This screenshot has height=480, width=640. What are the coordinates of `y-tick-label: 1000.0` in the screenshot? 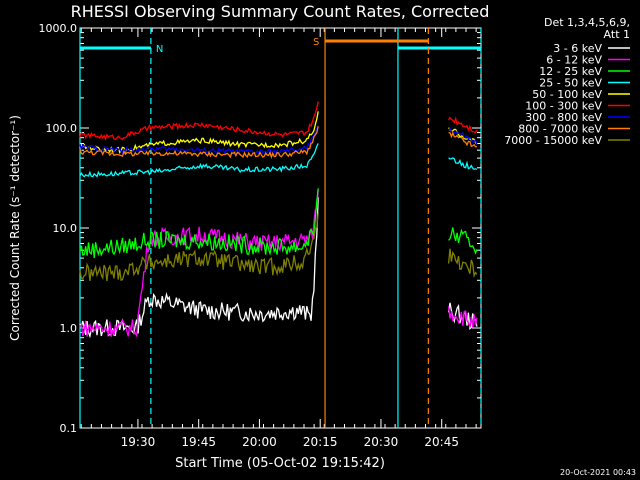 It's located at (58, 28).